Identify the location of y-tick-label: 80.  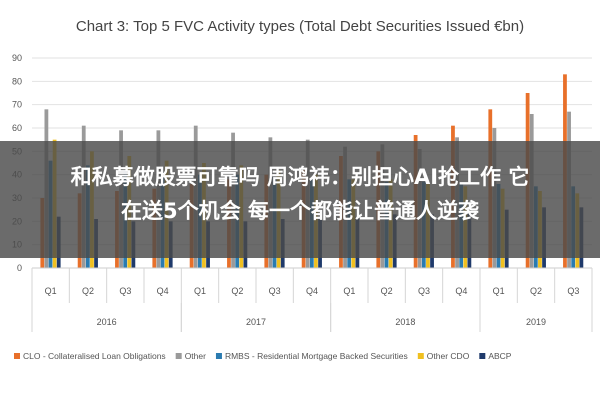
(17, 81).